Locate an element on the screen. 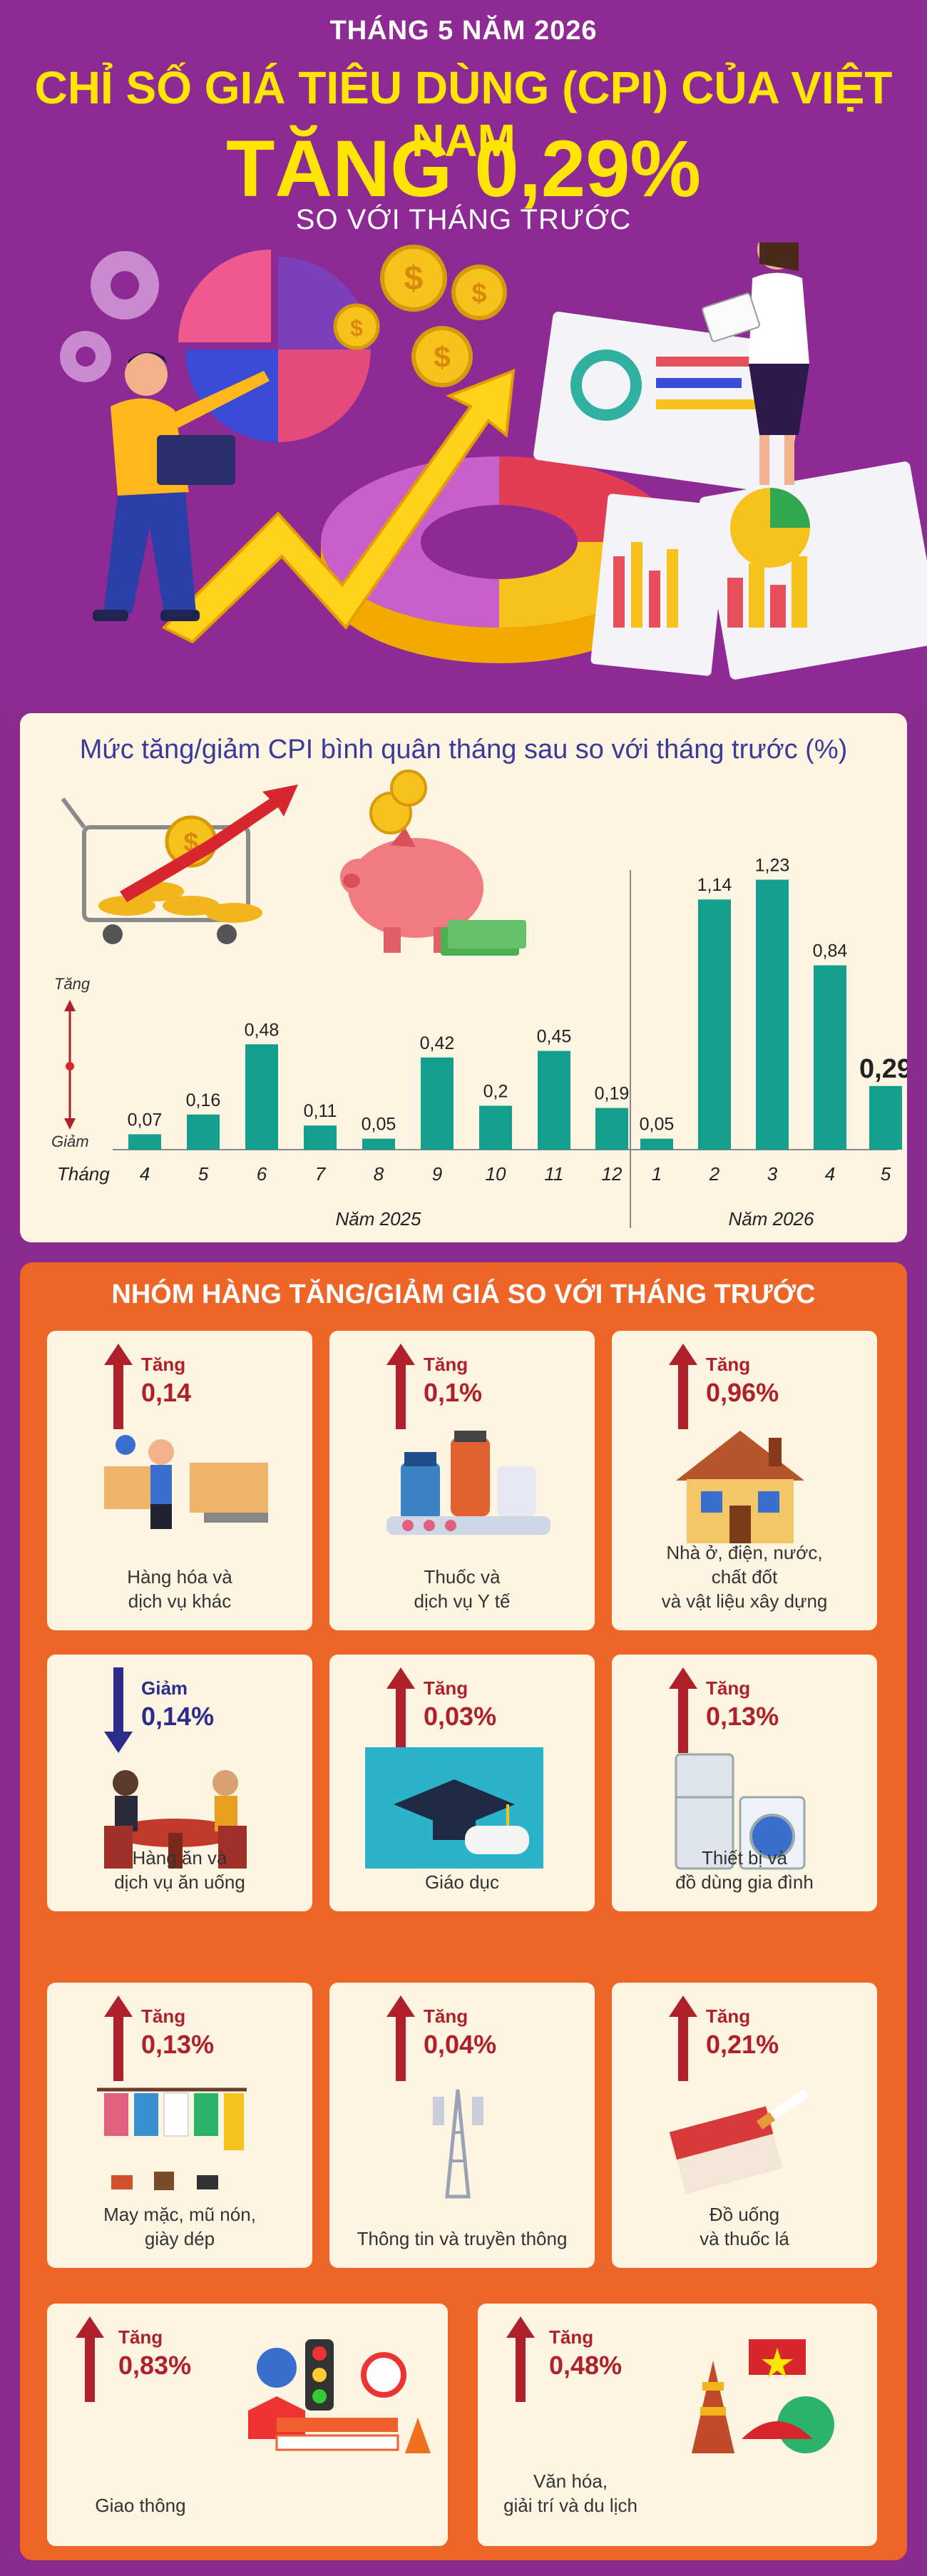 Image resolution: width=927 pixels, height=2576 pixels. group-label-line: Thông tin và truyền thông is located at coordinates (462, 2238).